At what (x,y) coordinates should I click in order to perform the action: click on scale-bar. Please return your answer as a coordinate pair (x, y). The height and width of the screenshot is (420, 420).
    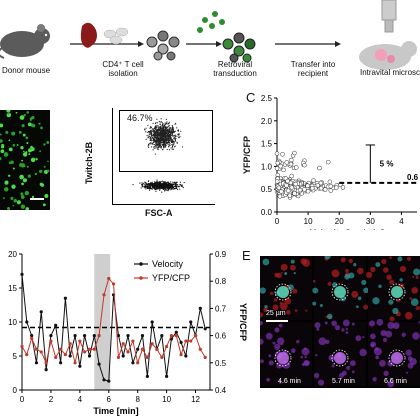
    Looking at the image, I should click on (37, 199).